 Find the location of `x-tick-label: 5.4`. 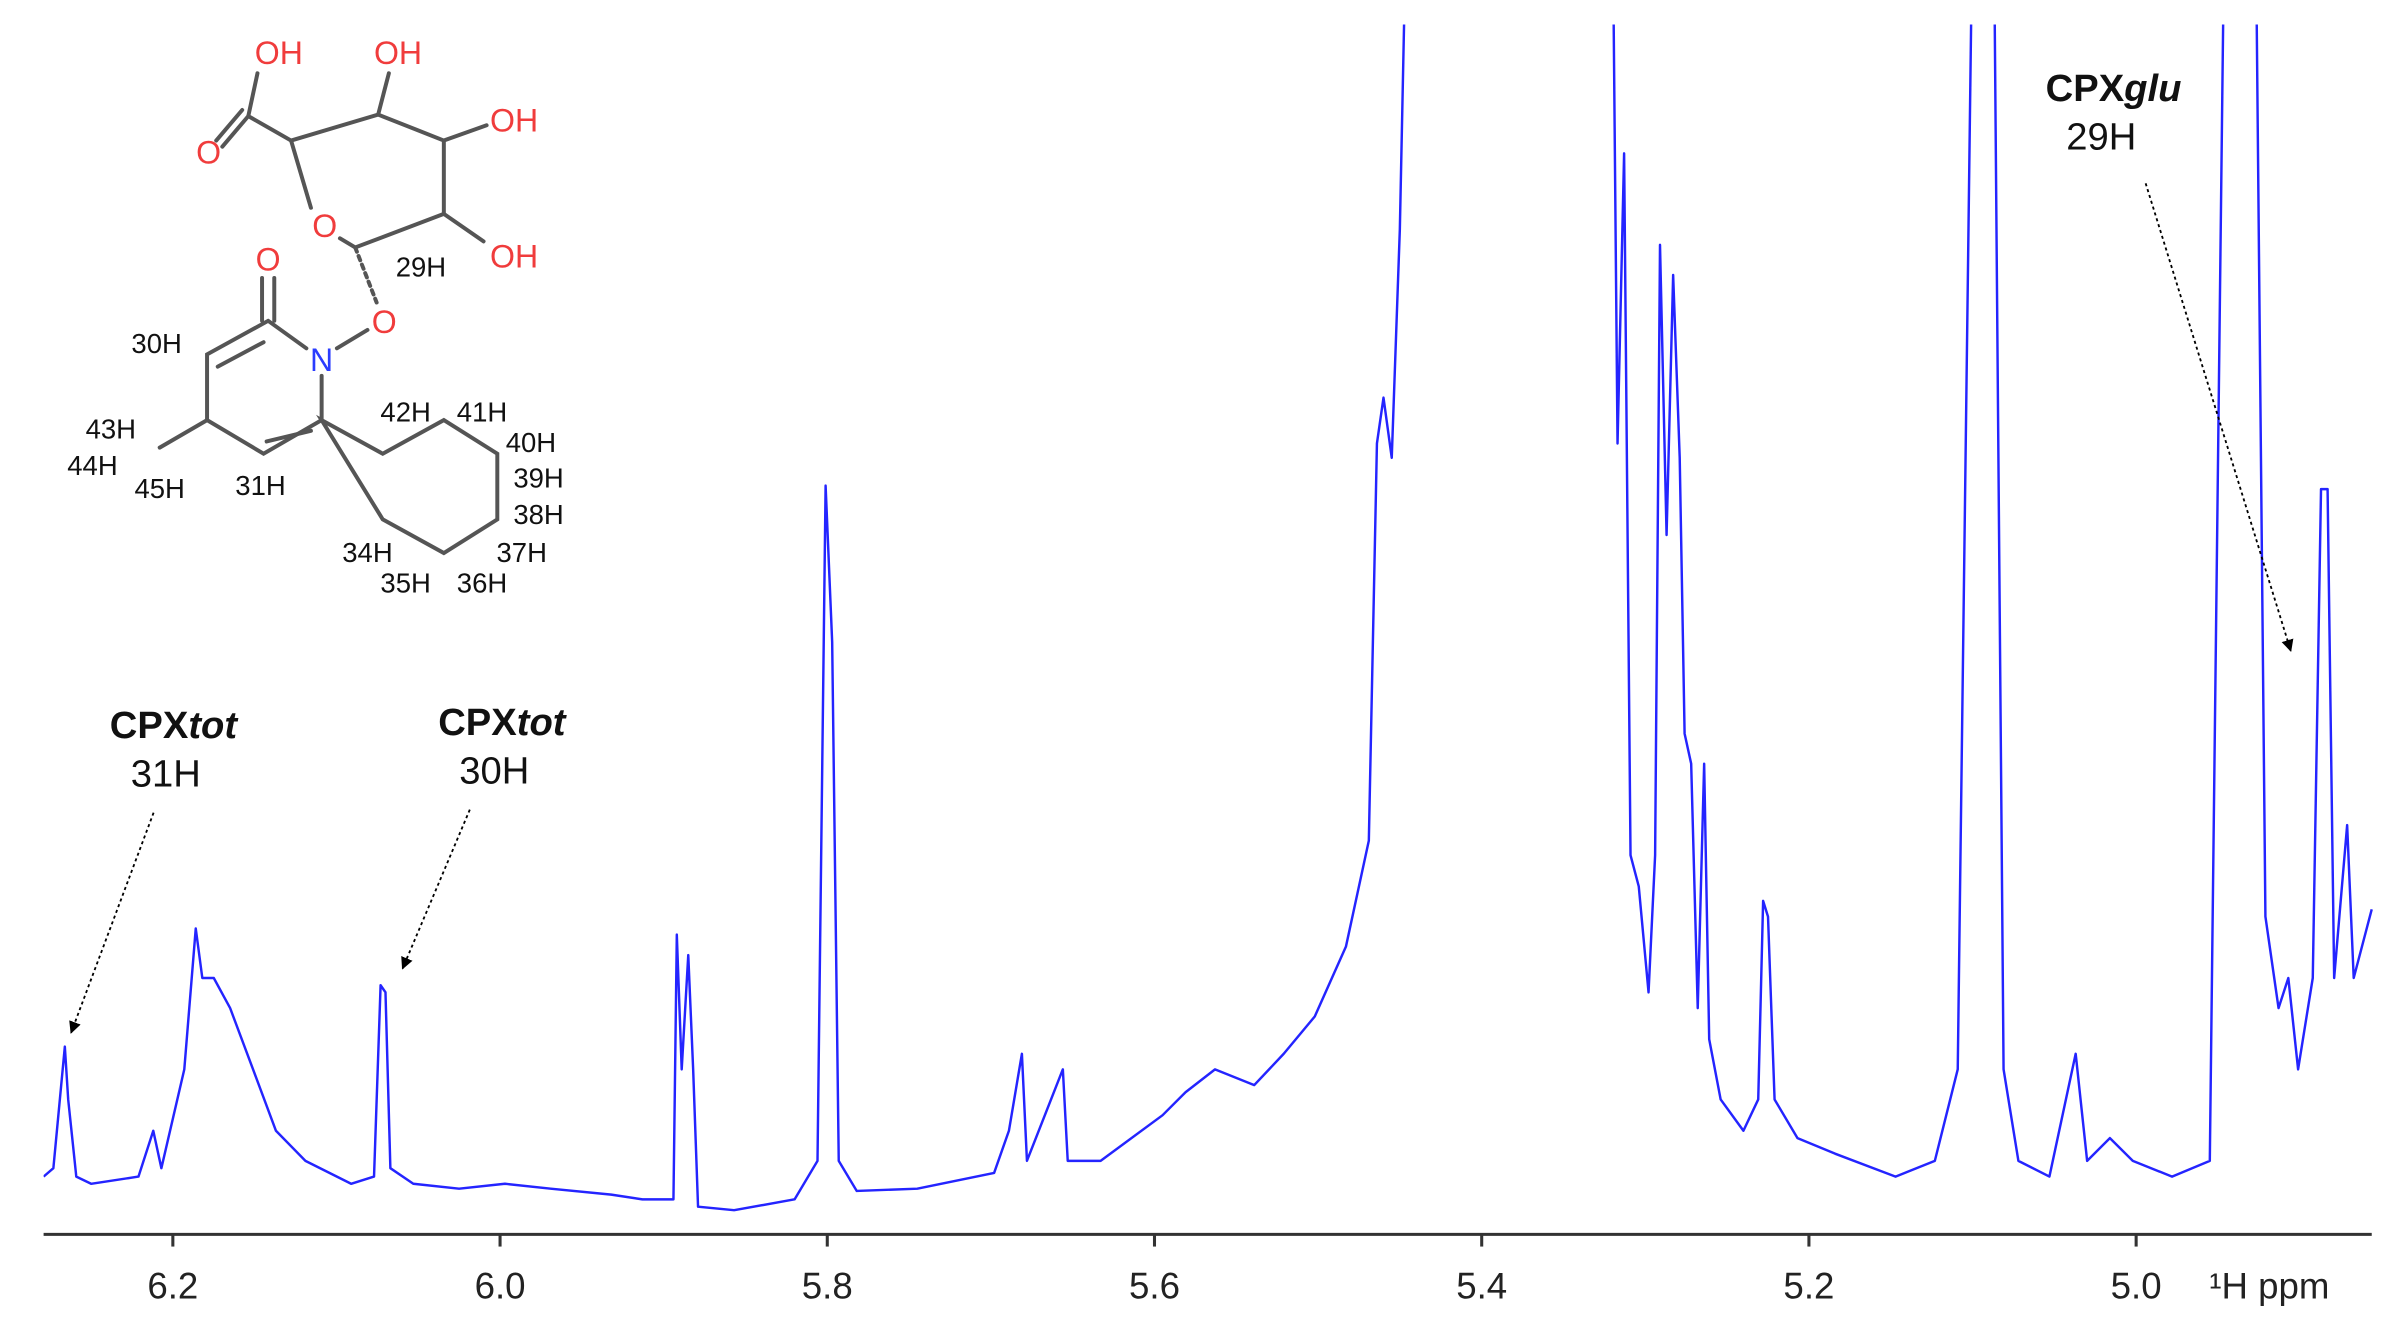

x-tick-label: 5.4 is located at coordinates (1481, 1286).